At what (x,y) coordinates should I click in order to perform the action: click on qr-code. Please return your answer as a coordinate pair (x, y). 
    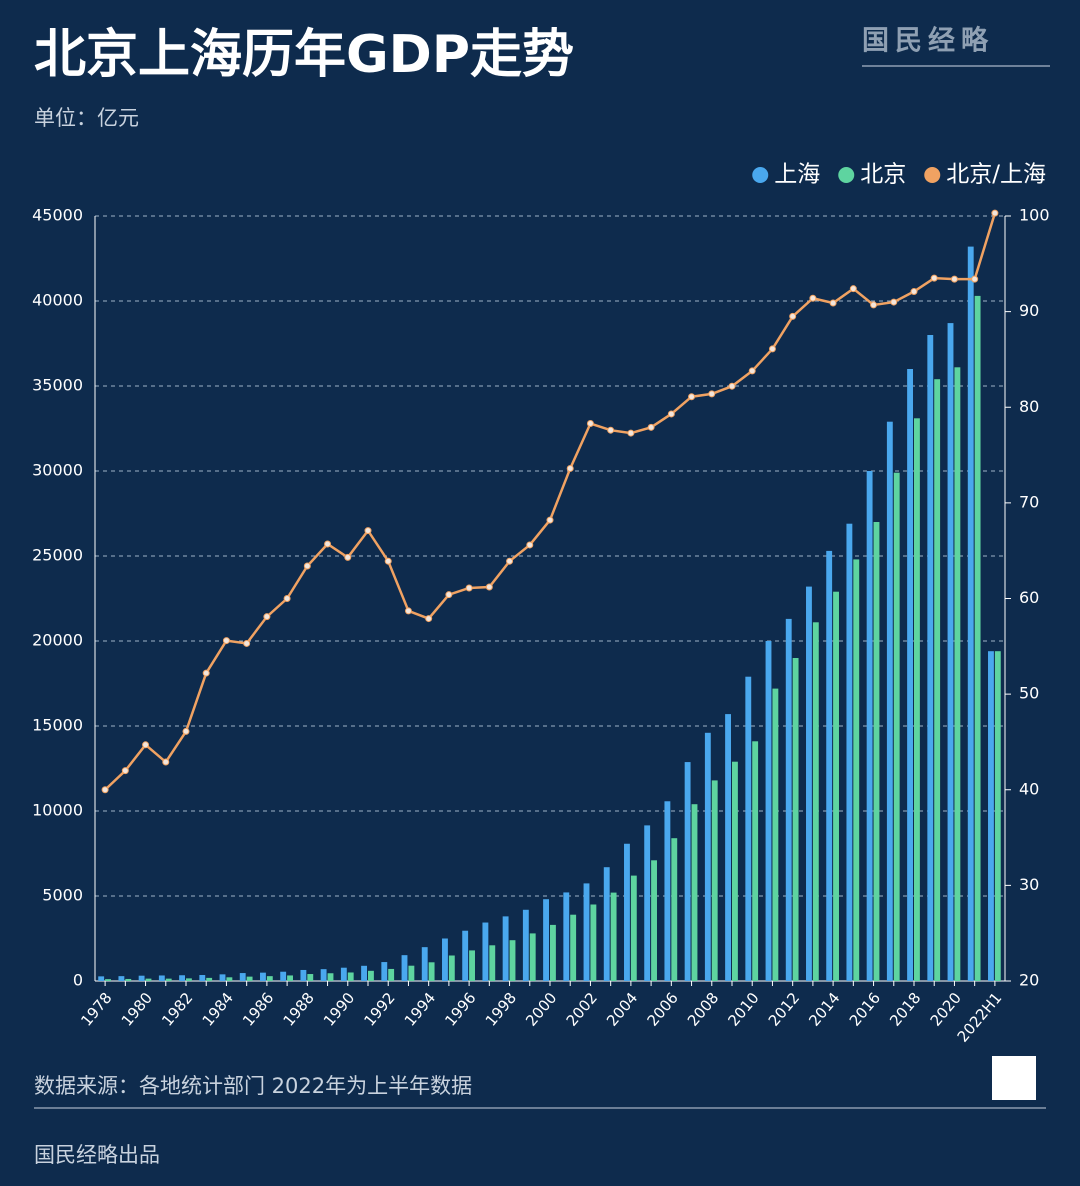
    Looking at the image, I should click on (1014, 1078).